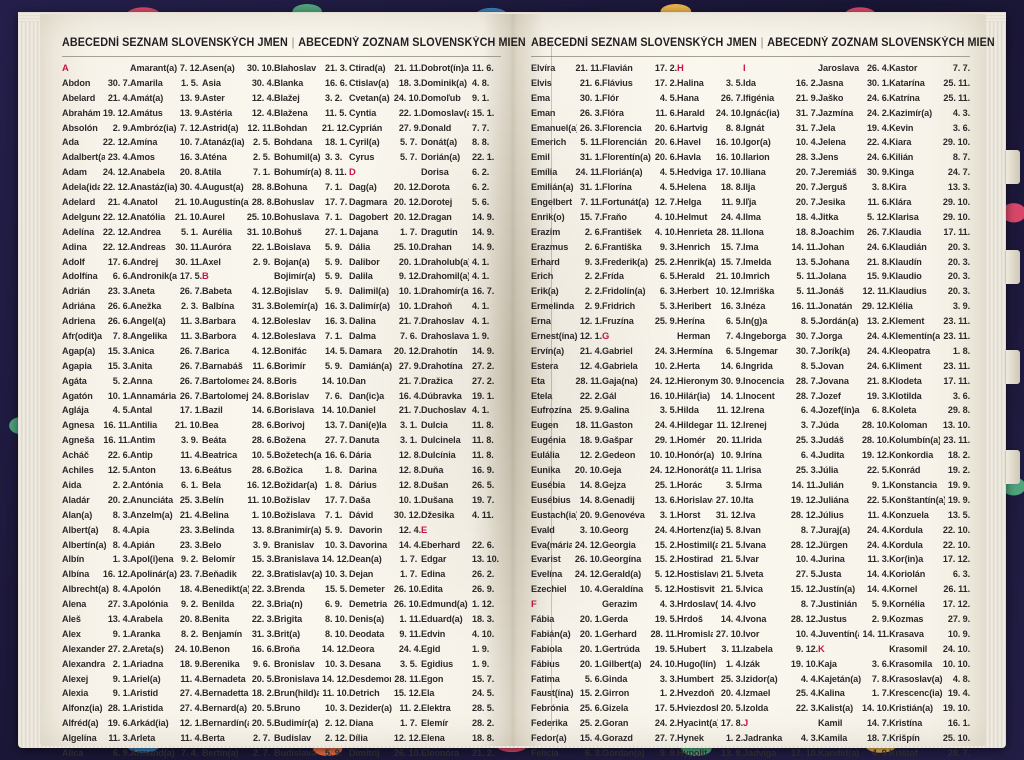 This screenshot has width=1024, height=760. I want to click on name-date: 16. 2., so click(807, 82).